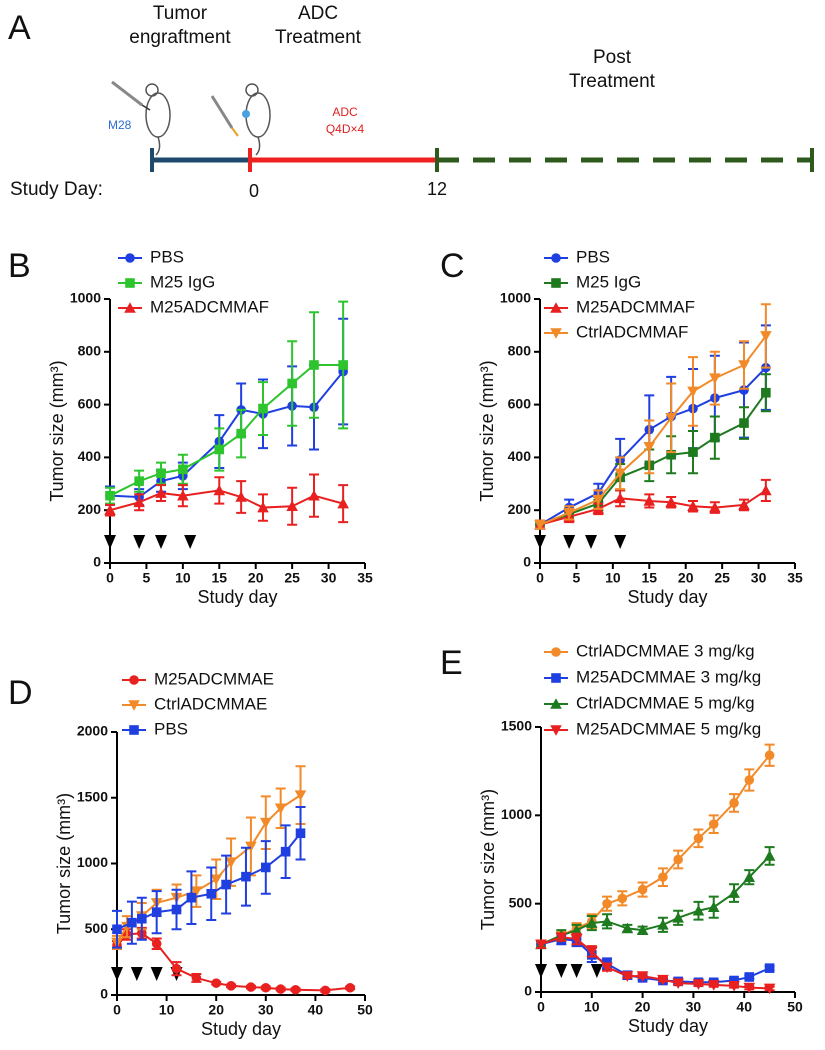 Image resolution: width=825 pixels, height=1050 pixels. What do you see at coordinates (19, 266) in the screenshot?
I see `panel-label: B` at bounding box center [19, 266].